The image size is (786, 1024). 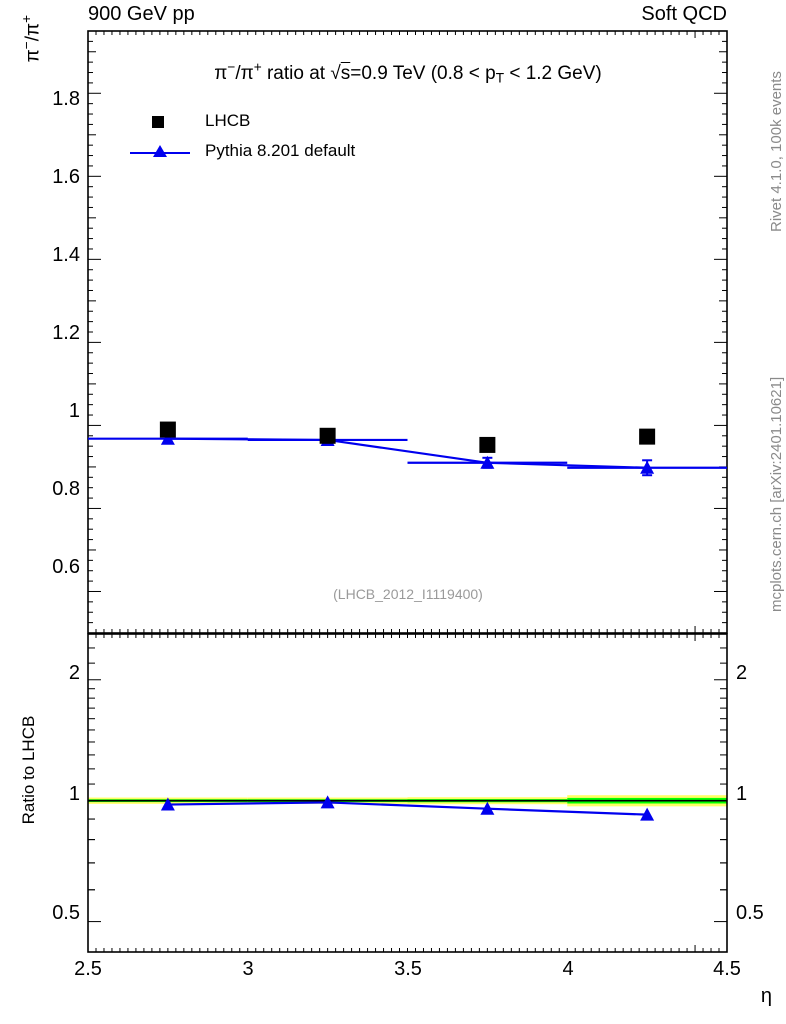 What do you see at coordinates (280, 150) in the screenshot?
I see `legend-label-pythia: Pythia 8.201 default` at bounding box center [280, 150].